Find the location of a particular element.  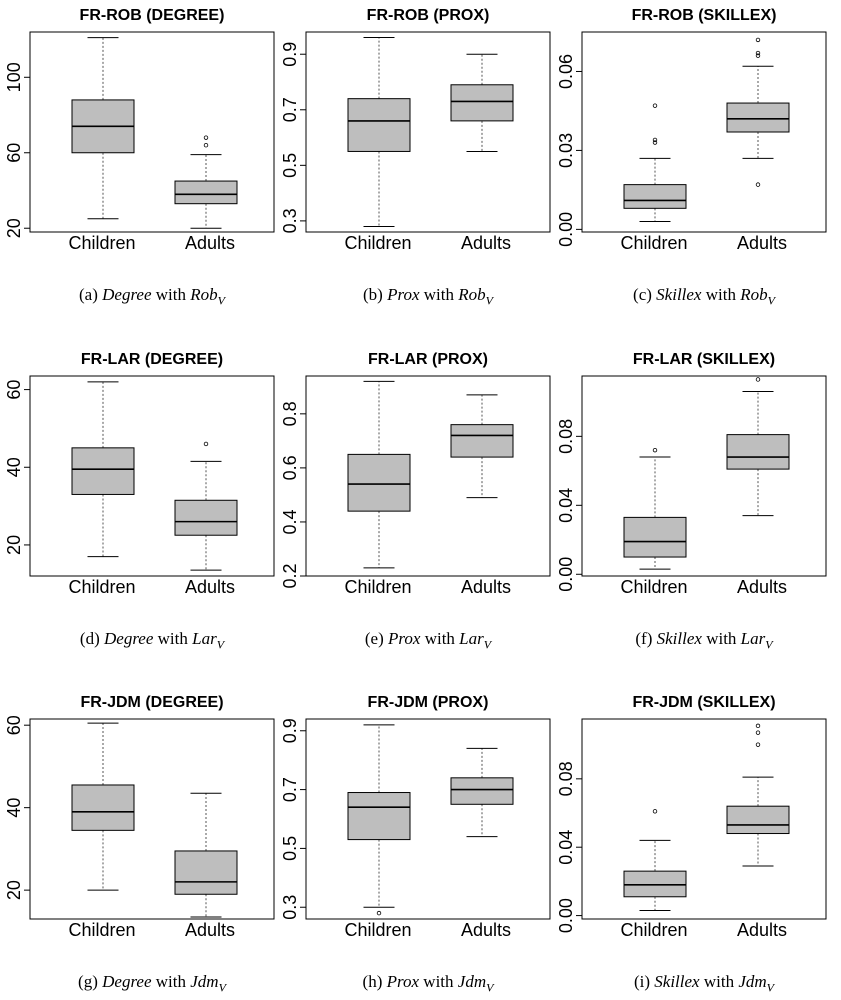

chart-title: FR-ROB (SKILLEX) is located at coordinates (704, 15).